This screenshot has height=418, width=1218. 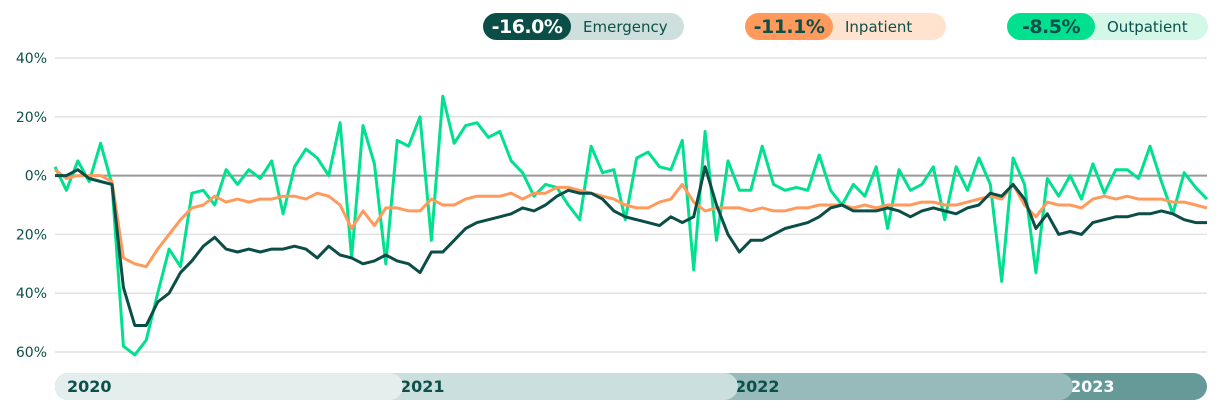 What do you see at coordinates (757, 386) in the screenshot?
I see `year-label: 2022` at bounding box center [757, 386].